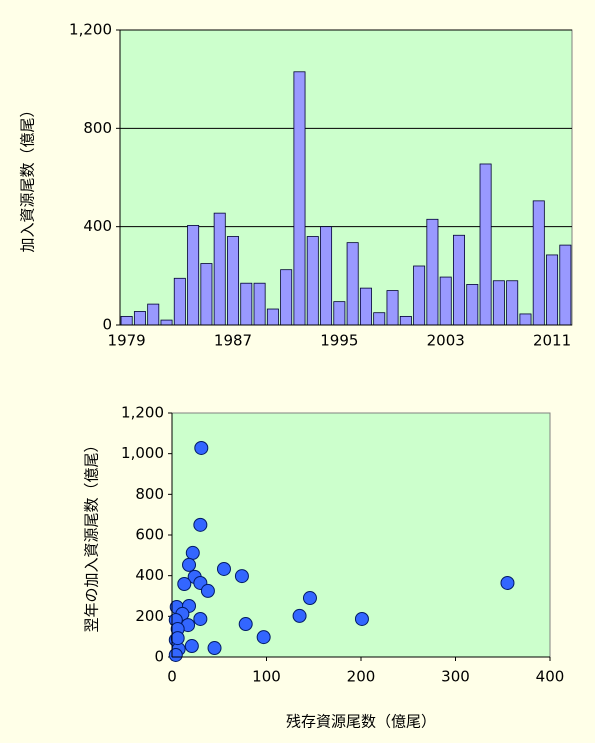 This screenshot has width=595, height=743. I want to click on y-tick-label: 1,000, so click(142, 453).